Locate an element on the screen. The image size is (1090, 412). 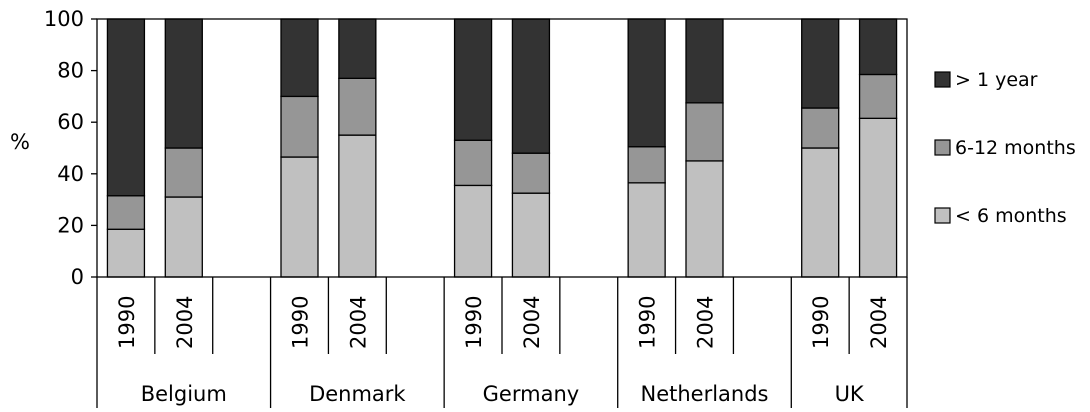
bar-segment-germany-1990-6to12 is located at coordinates (473, 163).